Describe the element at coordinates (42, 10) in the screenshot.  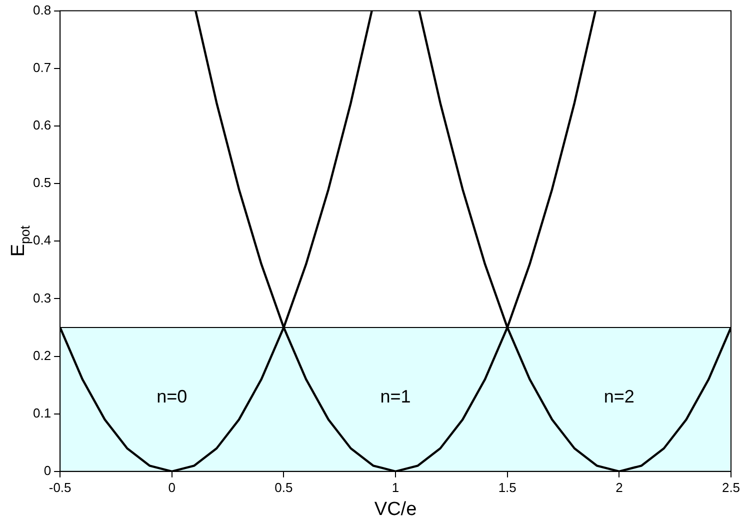
I see `y-tick-label: 0.8` at that location.